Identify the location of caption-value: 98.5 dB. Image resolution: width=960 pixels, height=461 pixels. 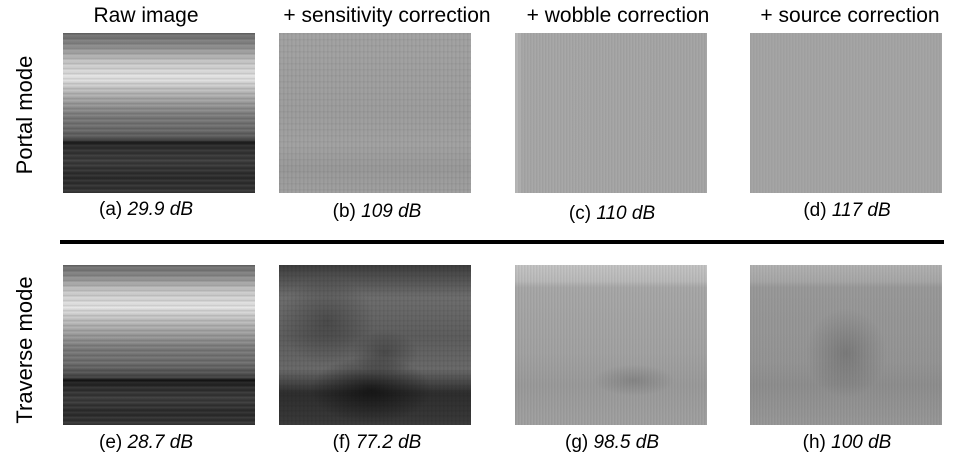
(626, 442).